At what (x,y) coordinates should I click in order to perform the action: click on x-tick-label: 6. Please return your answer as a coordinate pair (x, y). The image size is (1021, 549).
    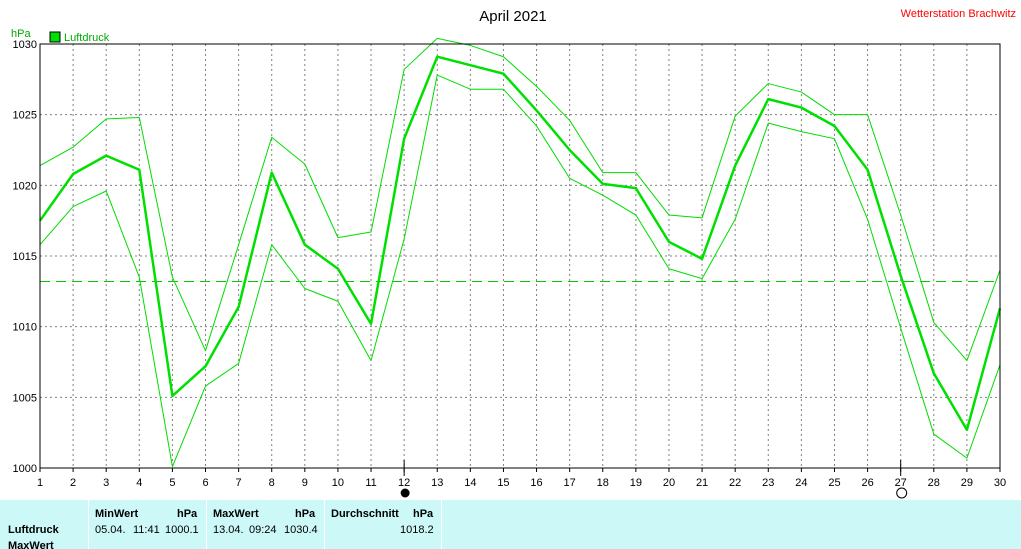
    Looking at the image, I should click on (205, 483).